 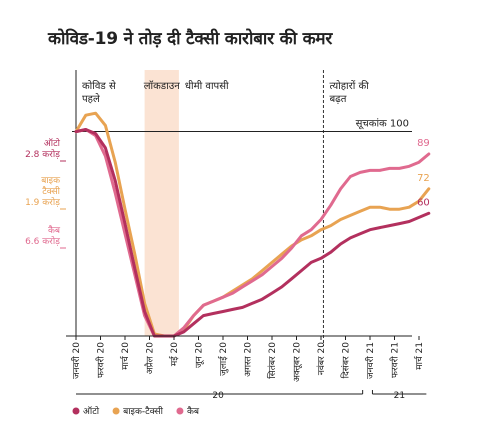 What do you see at coordinates (395, 360) in the screenshot?
I see `x-tick-label: फरवरी 21` at bounding box center [395, 360].